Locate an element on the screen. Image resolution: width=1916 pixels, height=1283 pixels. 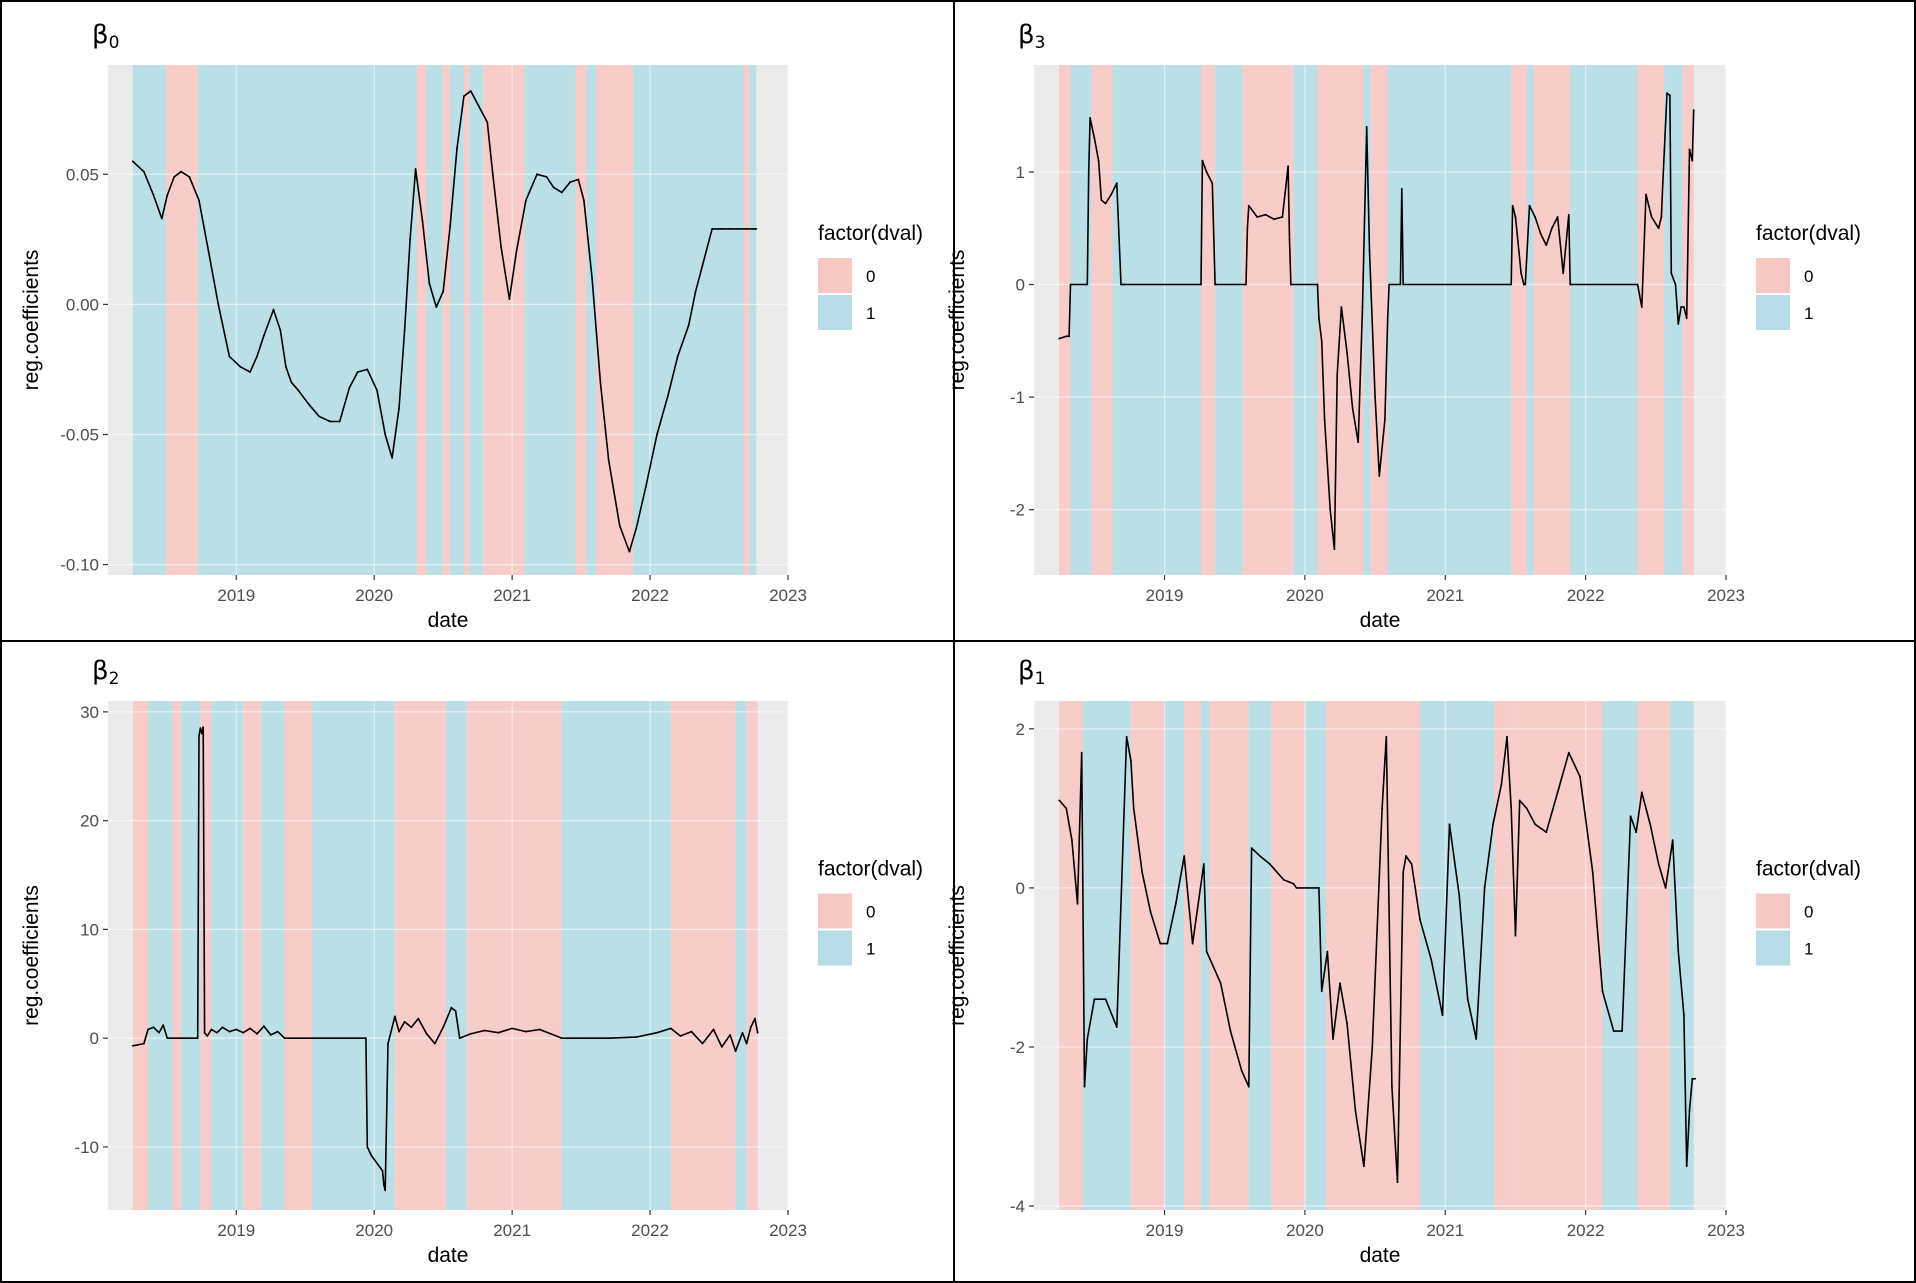
y-tick-label: 10 is located at coordinates (89, 929).